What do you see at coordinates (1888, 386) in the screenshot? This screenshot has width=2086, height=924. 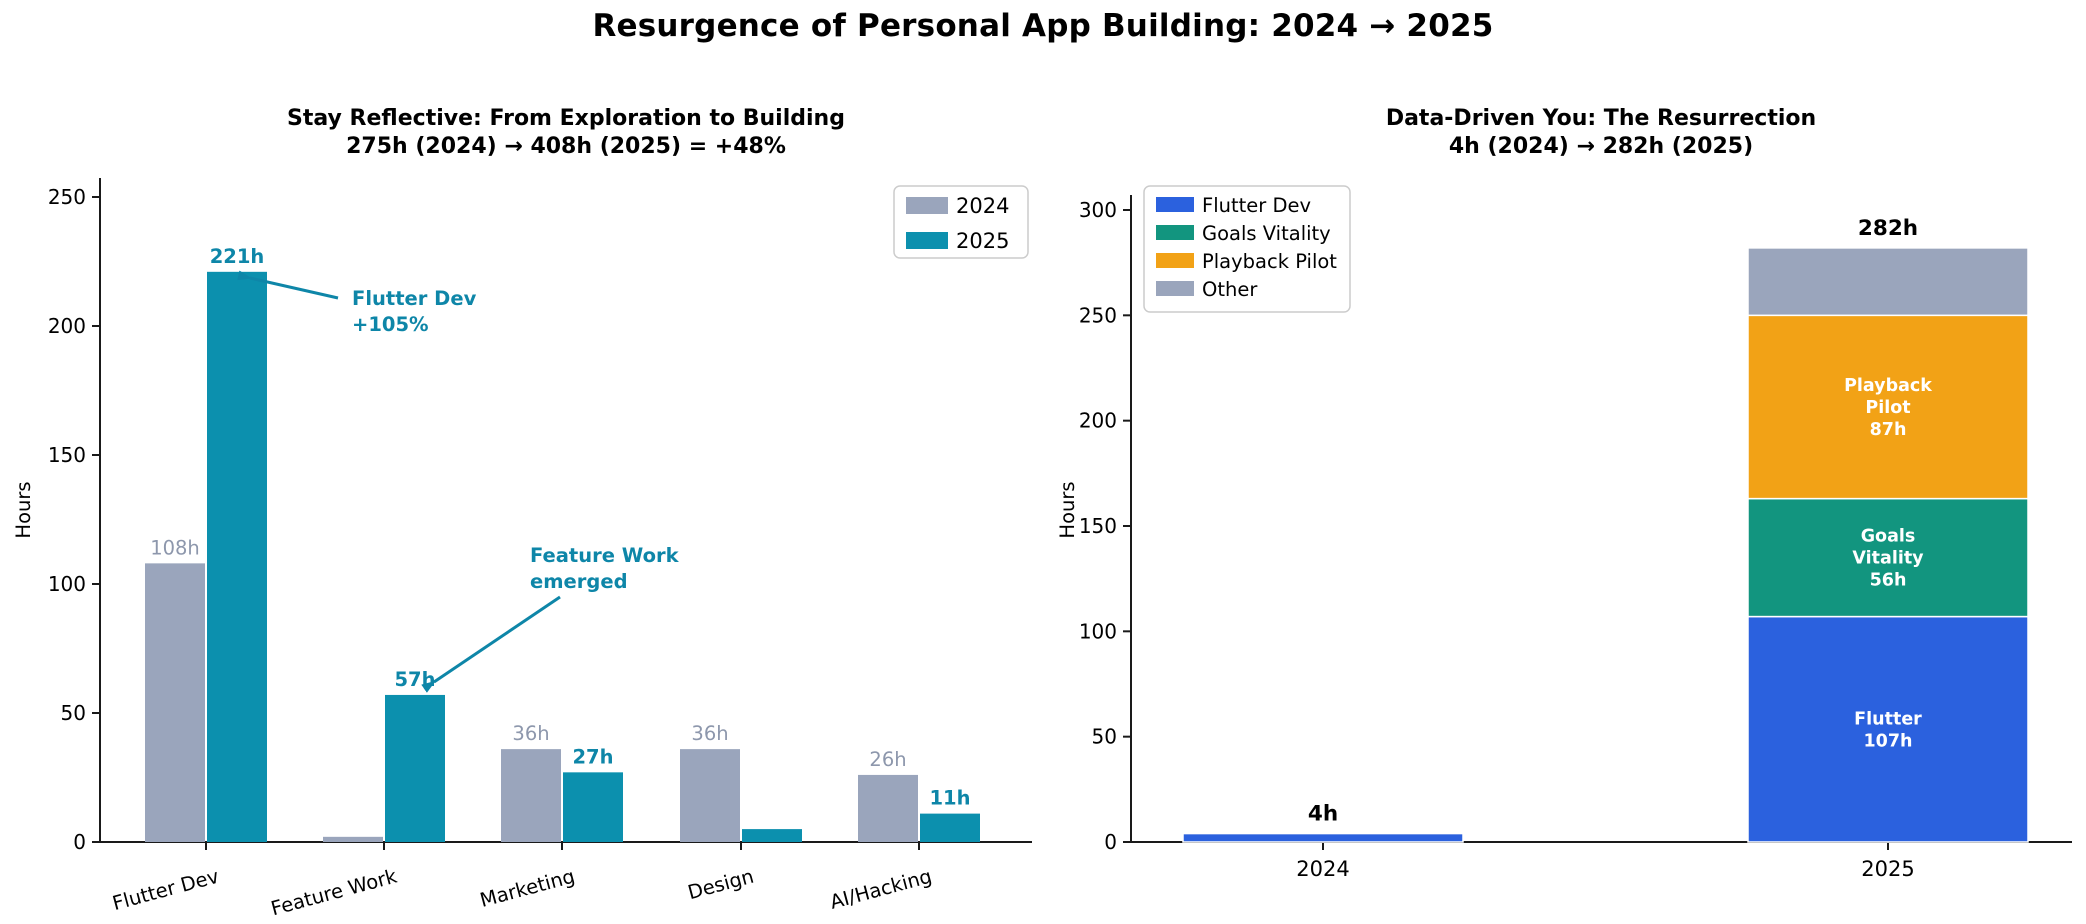 I see `segment-label: Playback` at bounding box center [1888, 386].